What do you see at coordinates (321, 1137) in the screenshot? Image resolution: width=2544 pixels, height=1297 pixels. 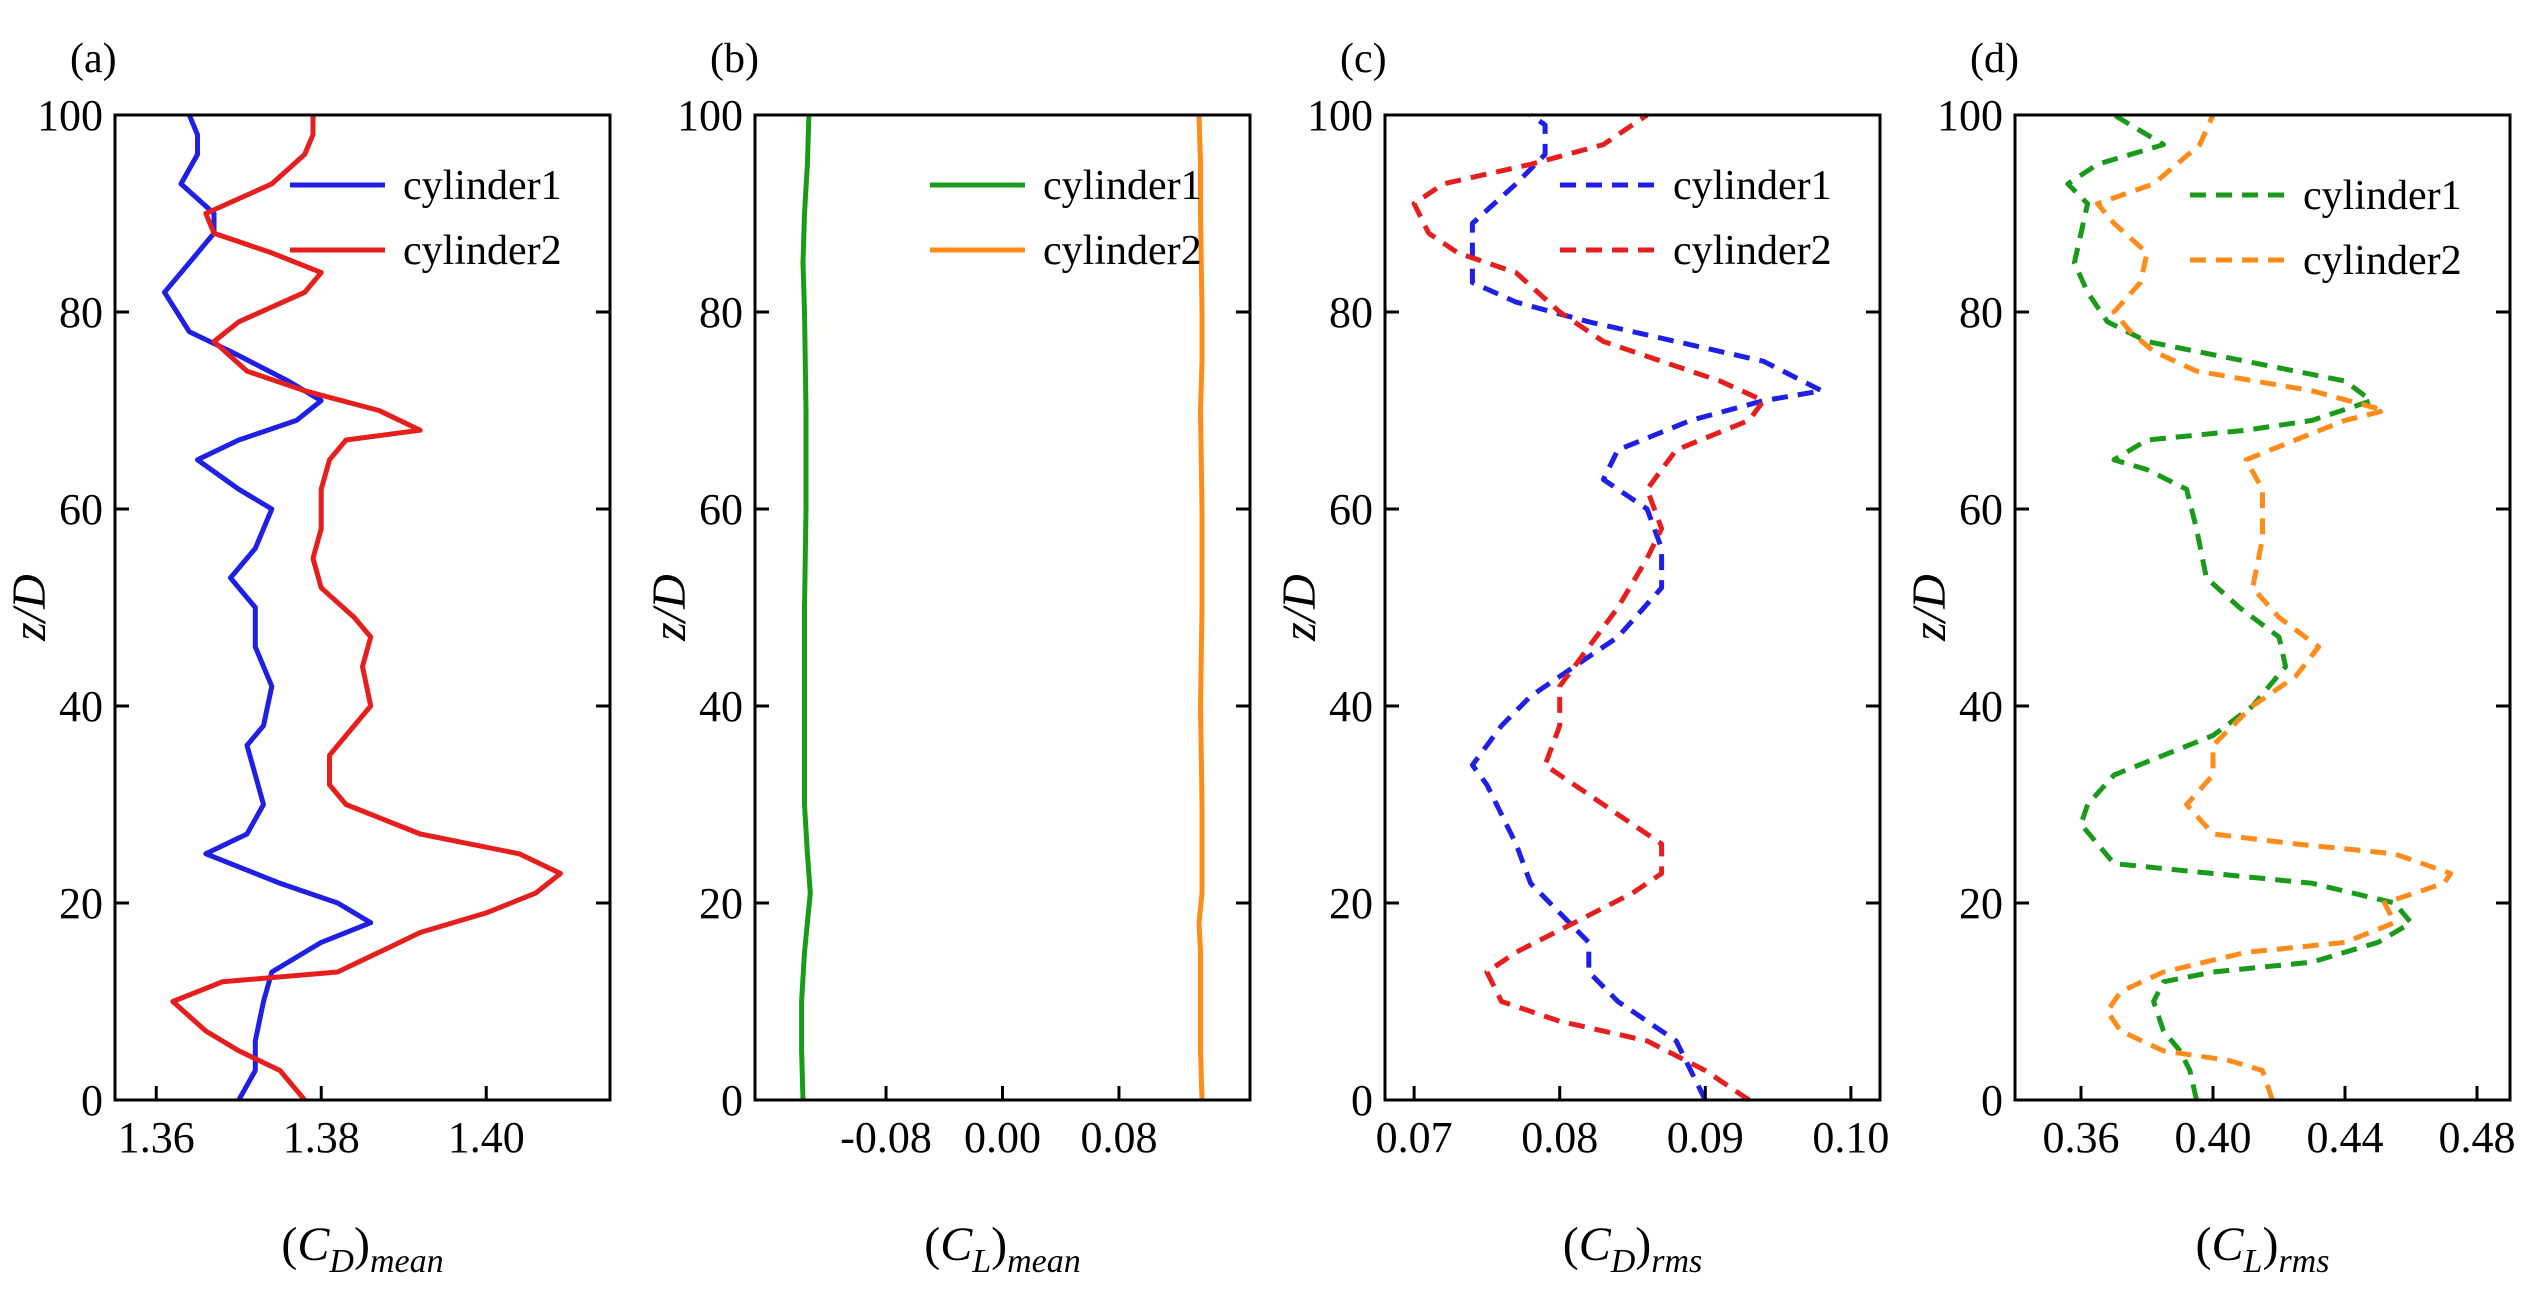 I see `x-tick-label: 1.38` at bounding box center [321, 1137].